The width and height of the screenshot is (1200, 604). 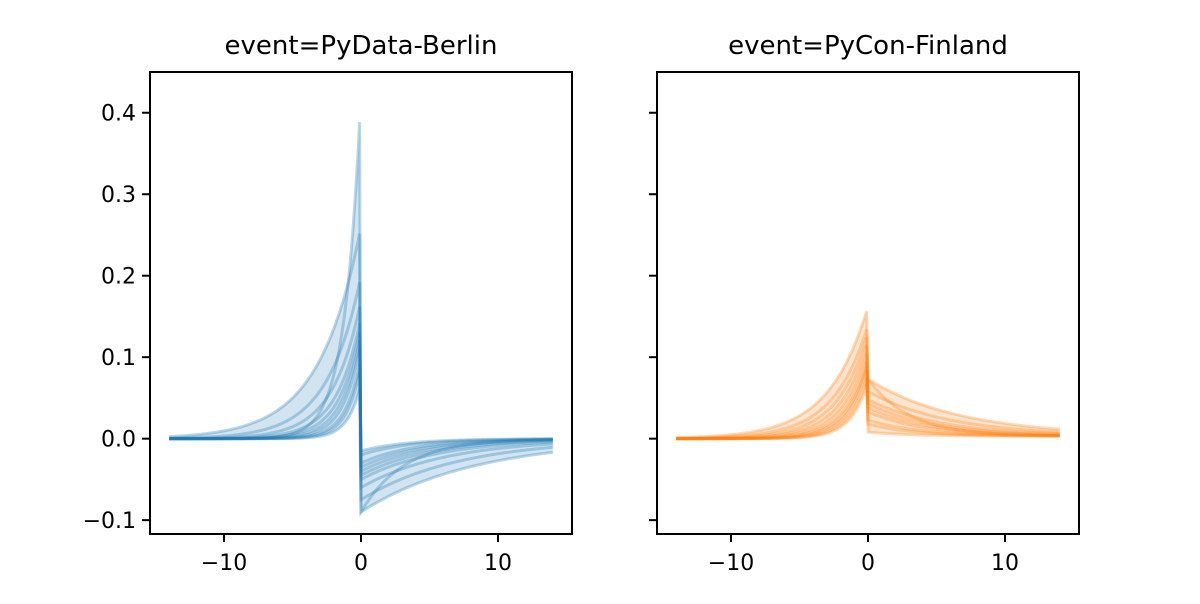 I want to click on band-area, so click(x=868, y=375).